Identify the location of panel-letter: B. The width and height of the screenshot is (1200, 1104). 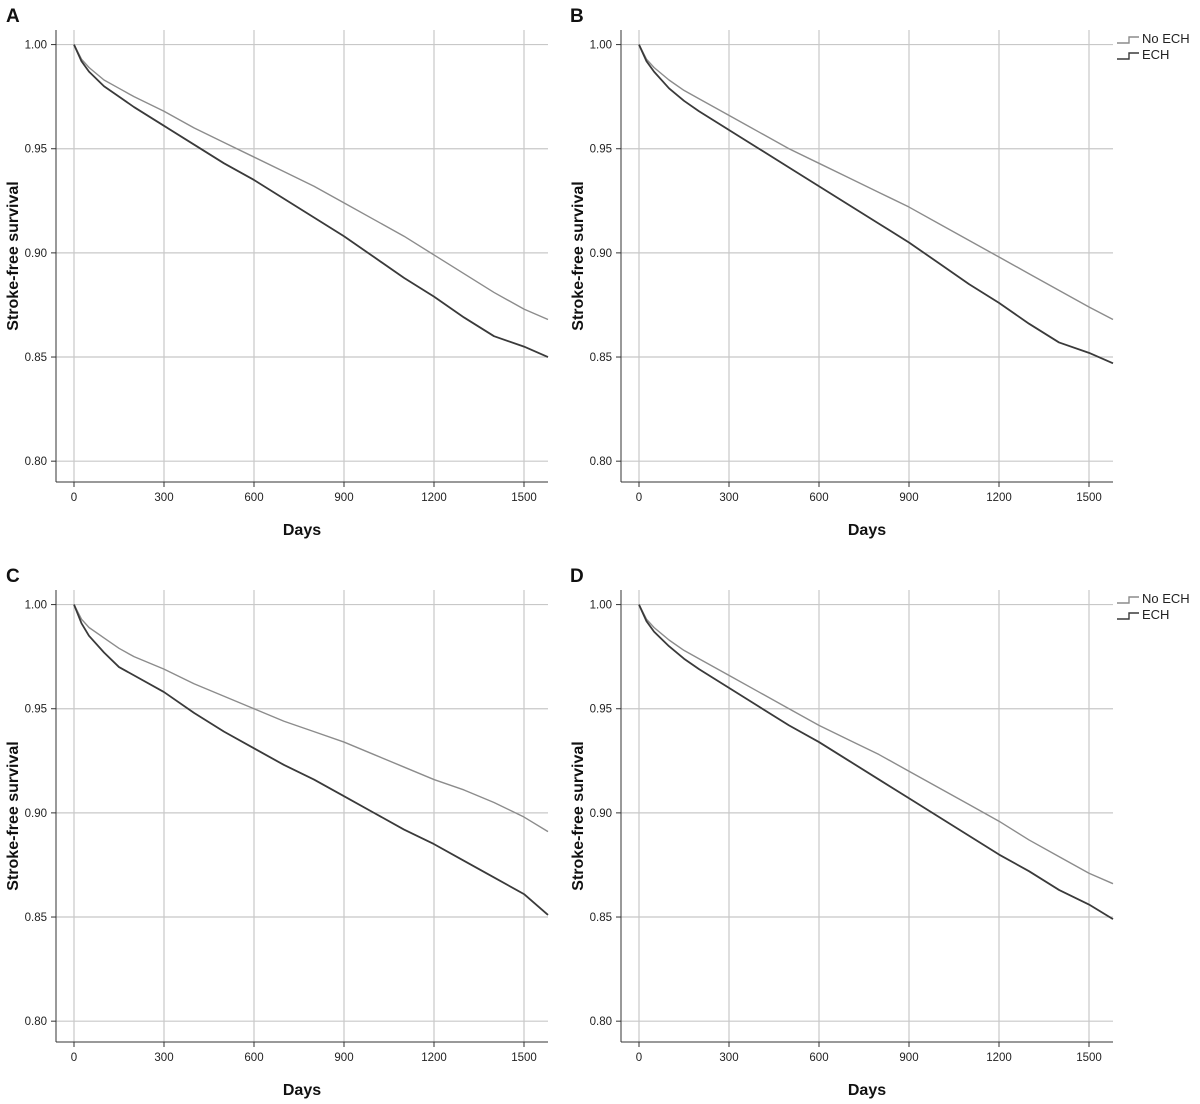
(577, 16).